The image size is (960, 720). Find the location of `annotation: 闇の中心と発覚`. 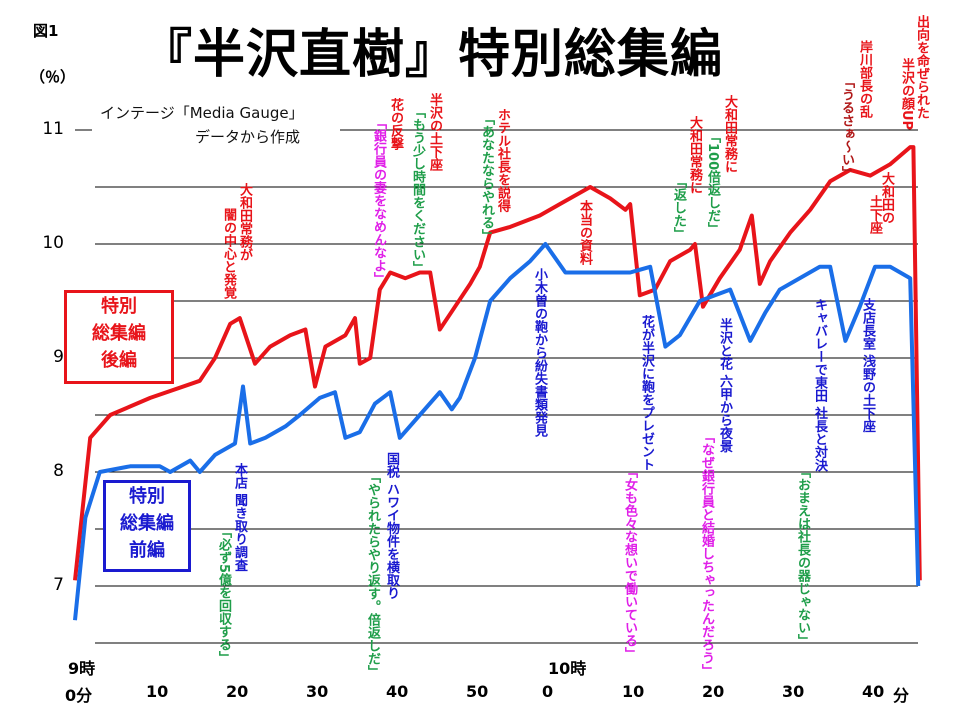

annotation: 闇の中心と発覚 is located at coordinates (228, 253).